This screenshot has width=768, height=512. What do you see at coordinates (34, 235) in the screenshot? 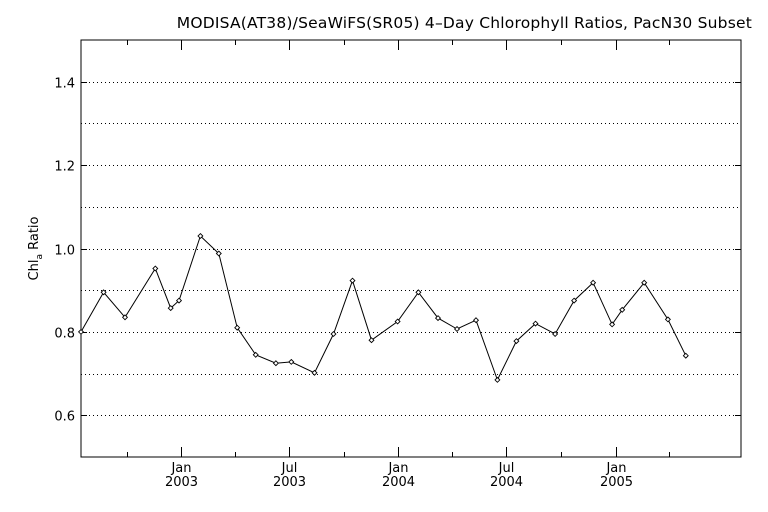
I see `y-axis-title-rest: Ratio` at bounding box center [34, 235].